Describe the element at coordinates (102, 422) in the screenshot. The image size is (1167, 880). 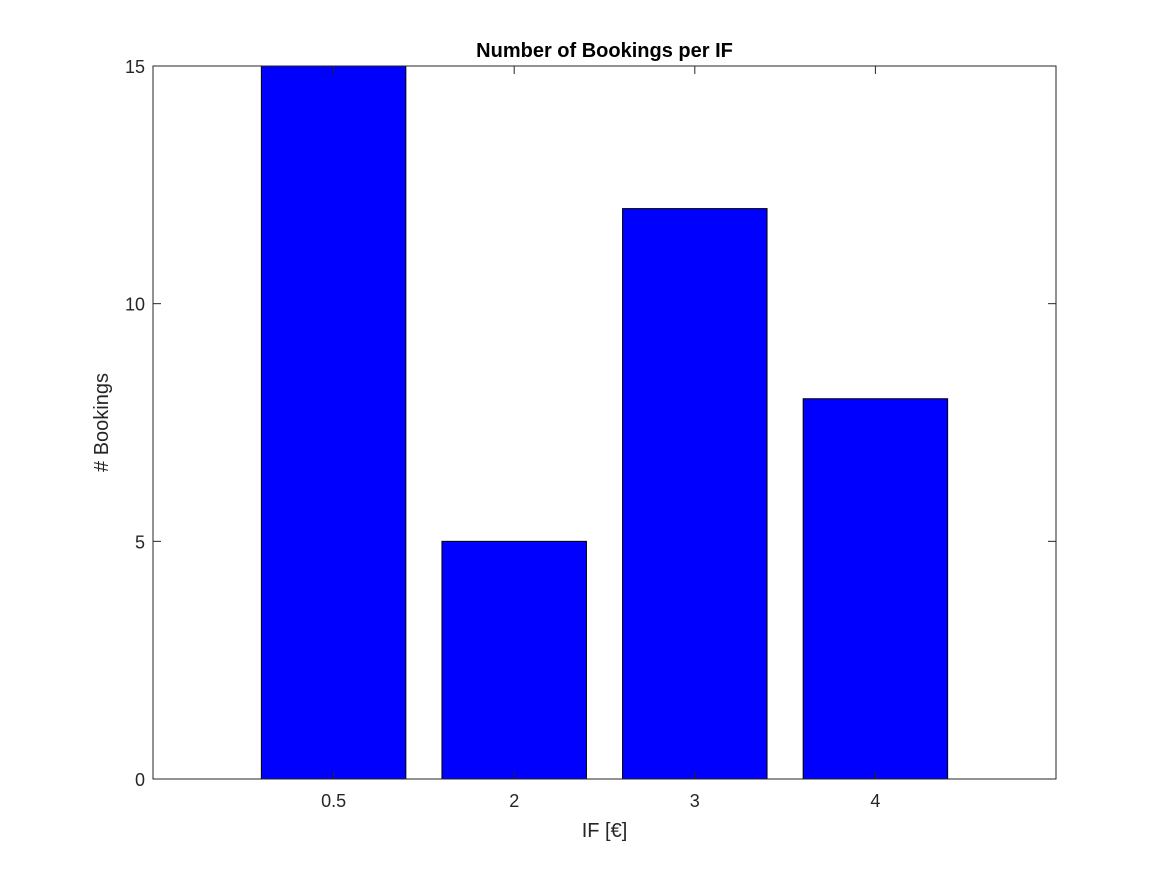
I see `y-axis-label: # Bookings` at that location.